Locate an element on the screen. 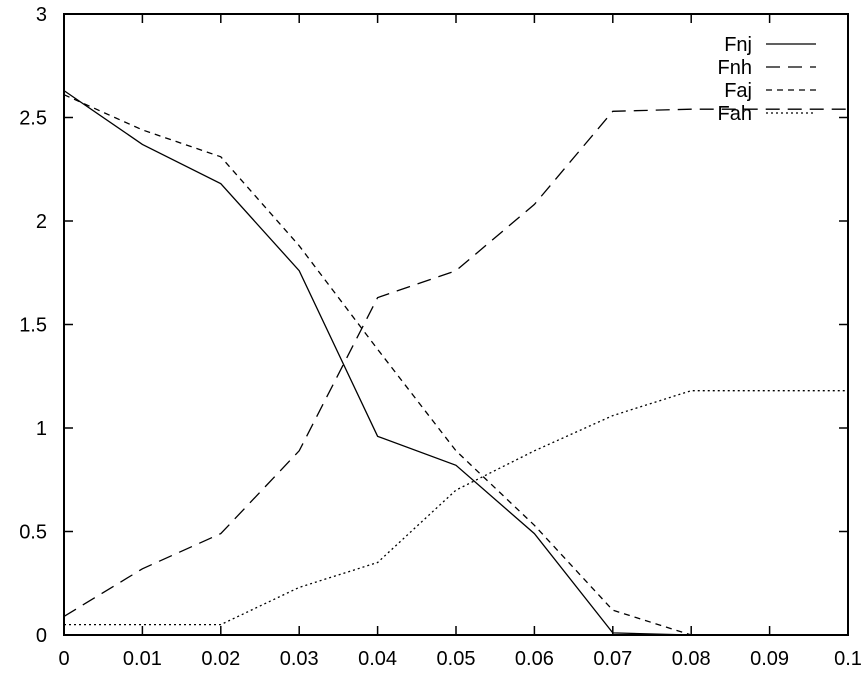  y-tick-label: 2.5 is located at coordinates (33, 119).